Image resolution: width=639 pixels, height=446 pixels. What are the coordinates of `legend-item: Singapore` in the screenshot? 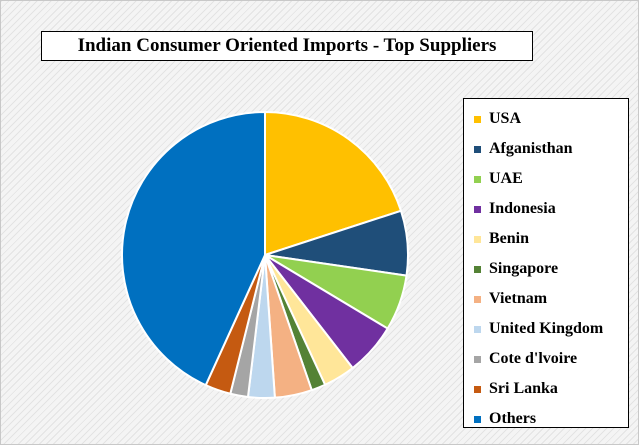 It's located at (546, 269).